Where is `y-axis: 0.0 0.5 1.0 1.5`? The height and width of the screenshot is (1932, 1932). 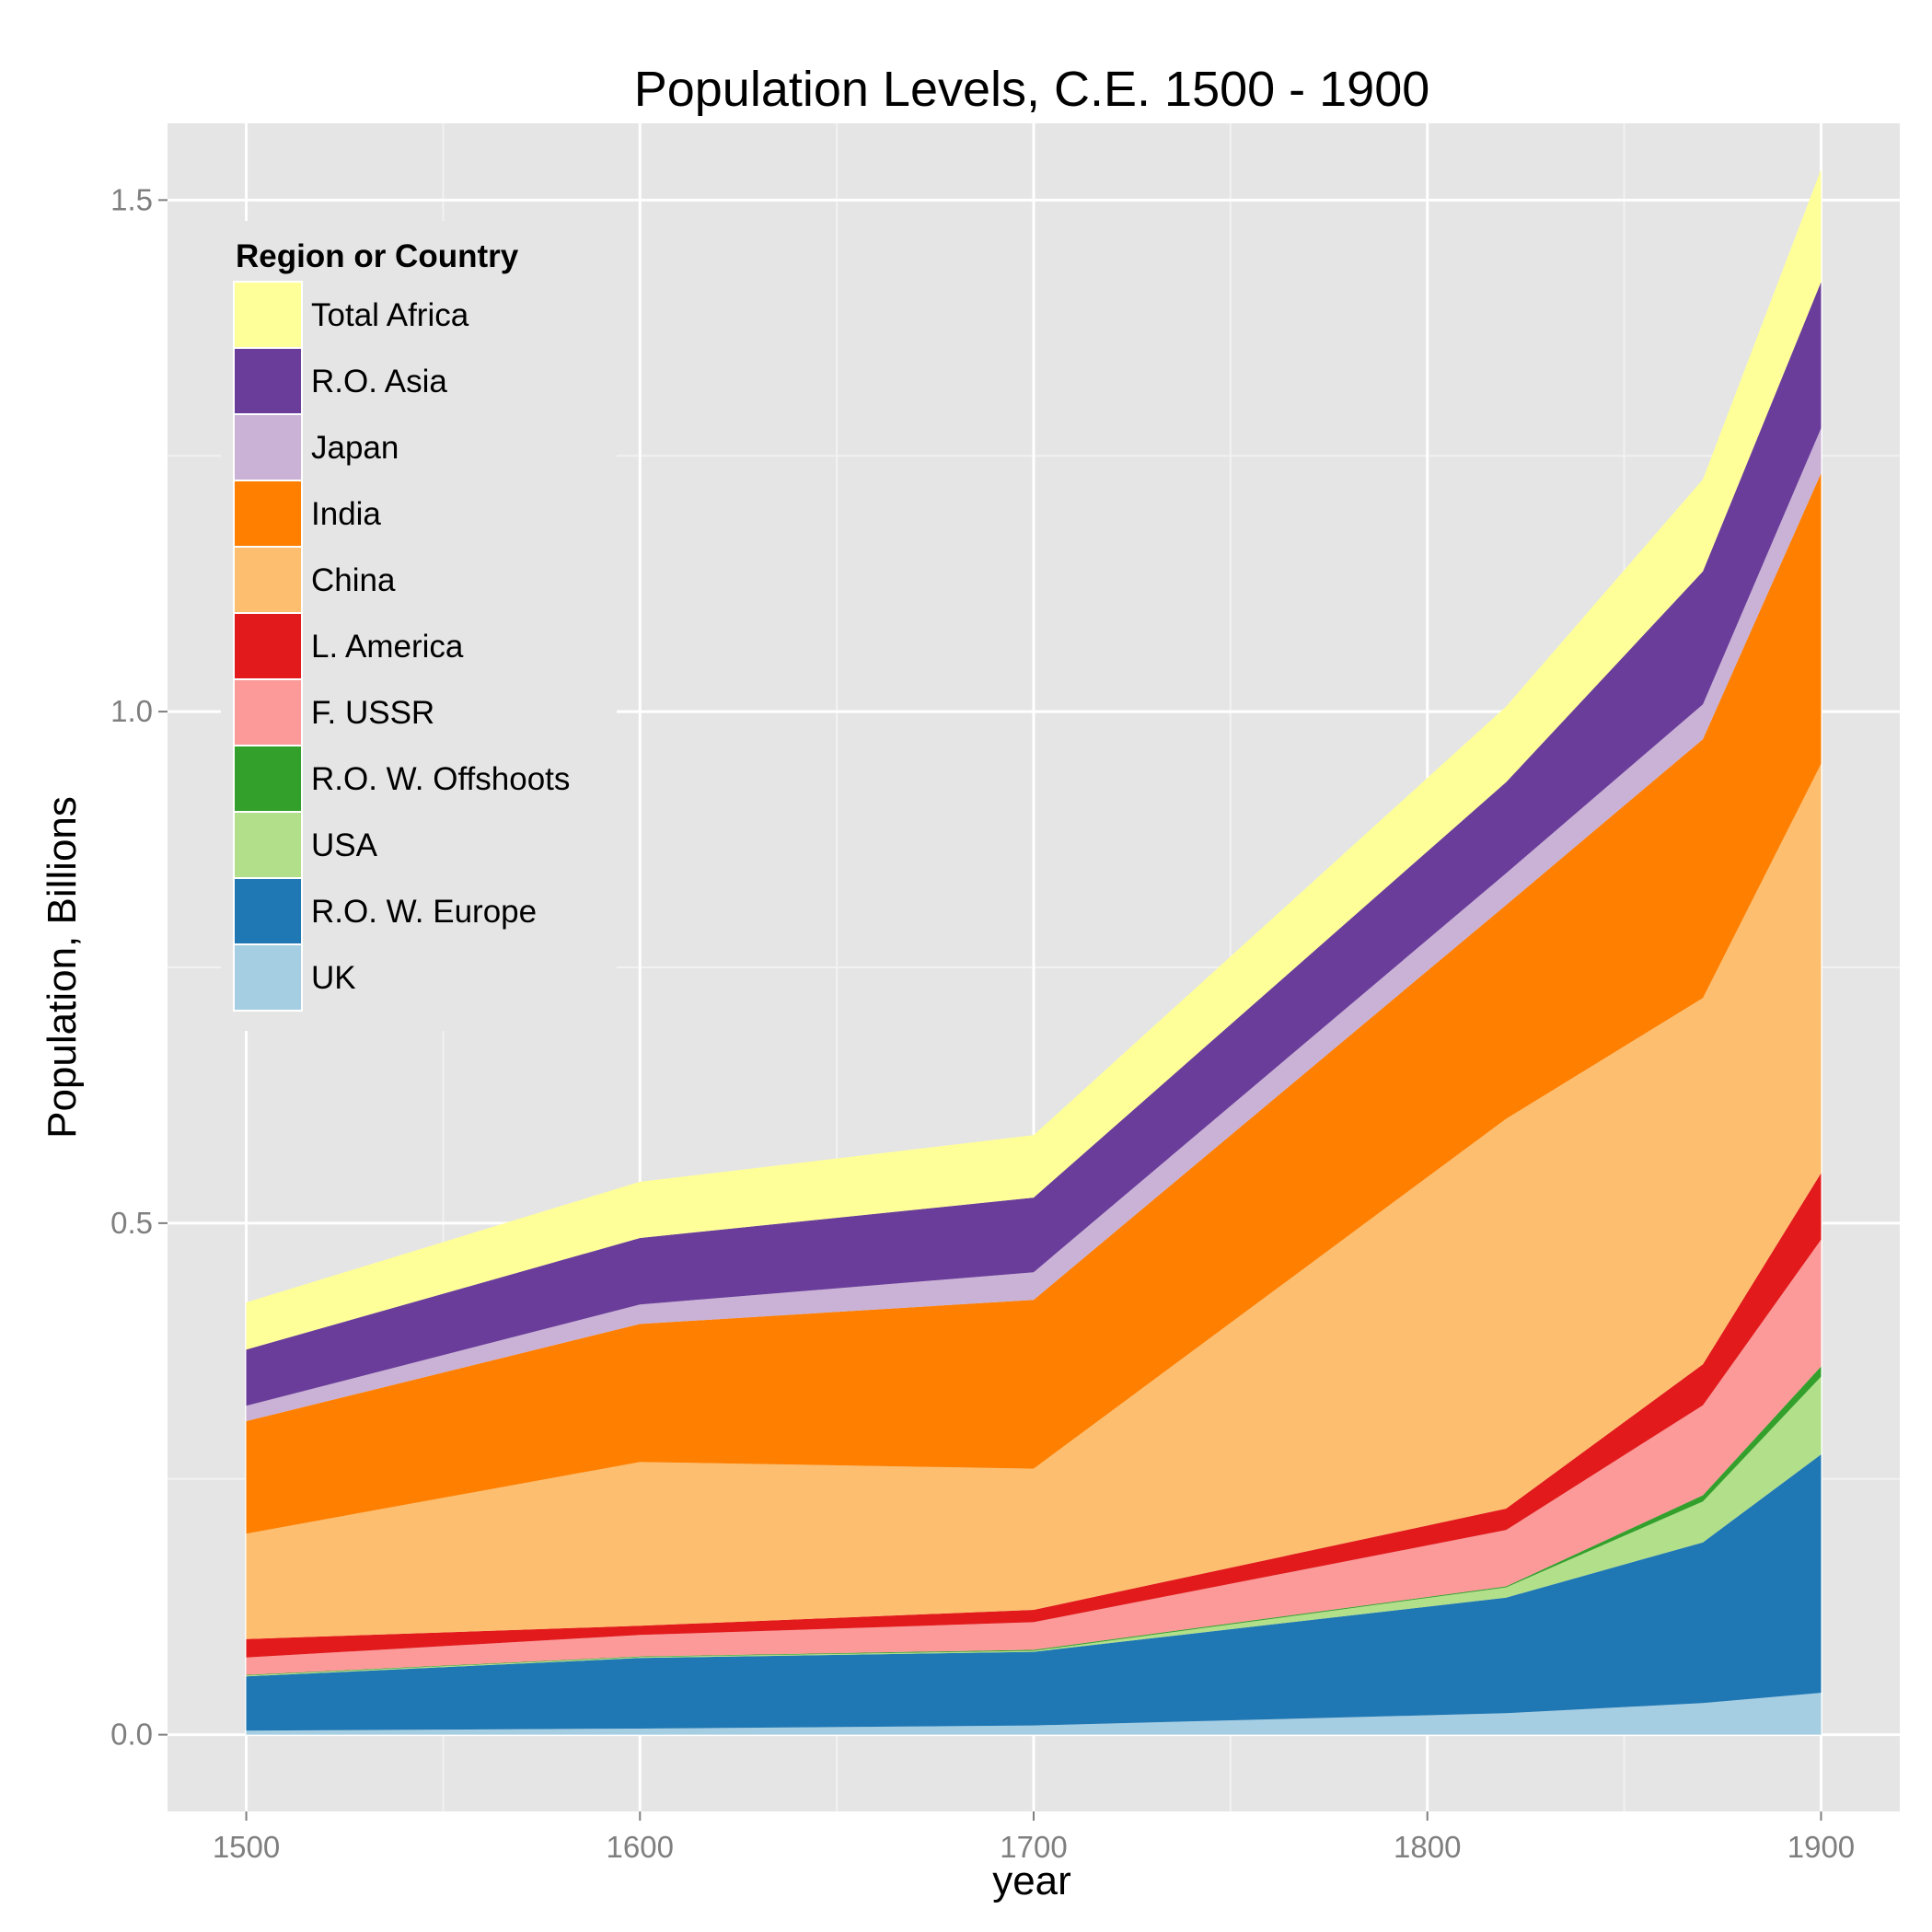
y-axis: 0.0 0.5 1.0 1.5 is located at coordinates (139, 967).